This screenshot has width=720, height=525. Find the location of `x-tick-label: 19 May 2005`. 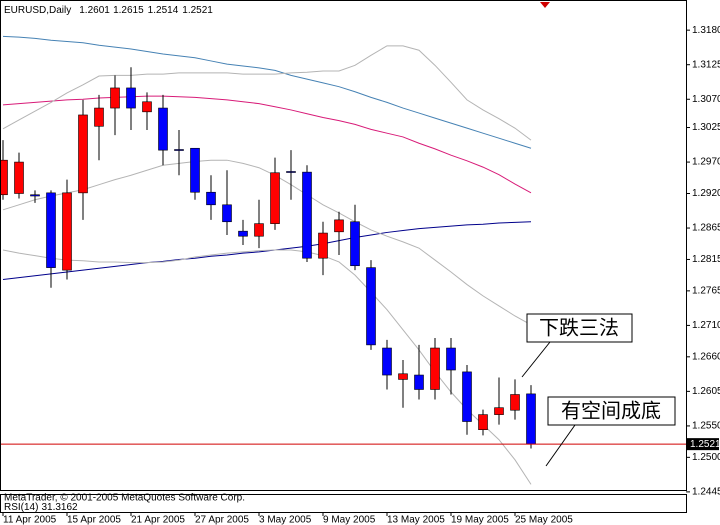

x-tick-label: 19 May 2005 is located at coordinates (480, 520).